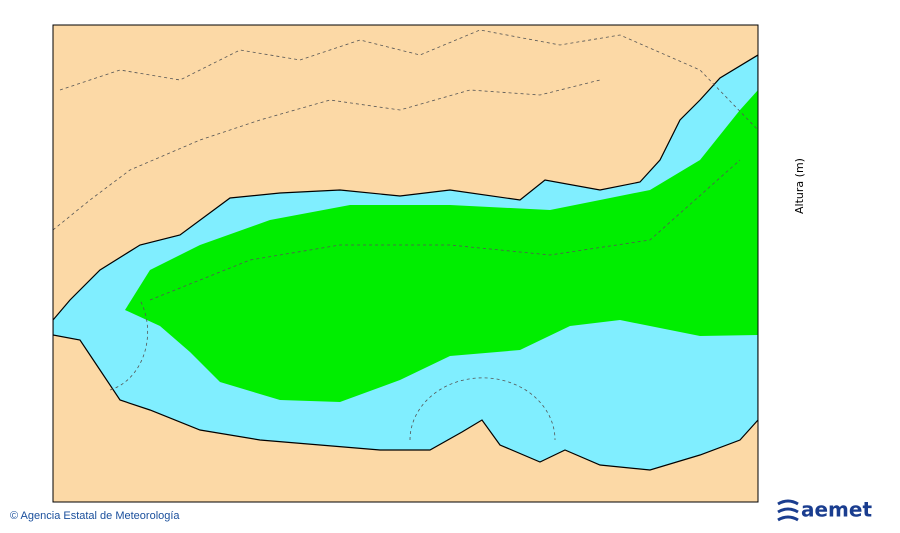 This screenshot has height=533, width=900. I want to click on credit: © Agencia Estatal de Meteorología, so click(95, 516).